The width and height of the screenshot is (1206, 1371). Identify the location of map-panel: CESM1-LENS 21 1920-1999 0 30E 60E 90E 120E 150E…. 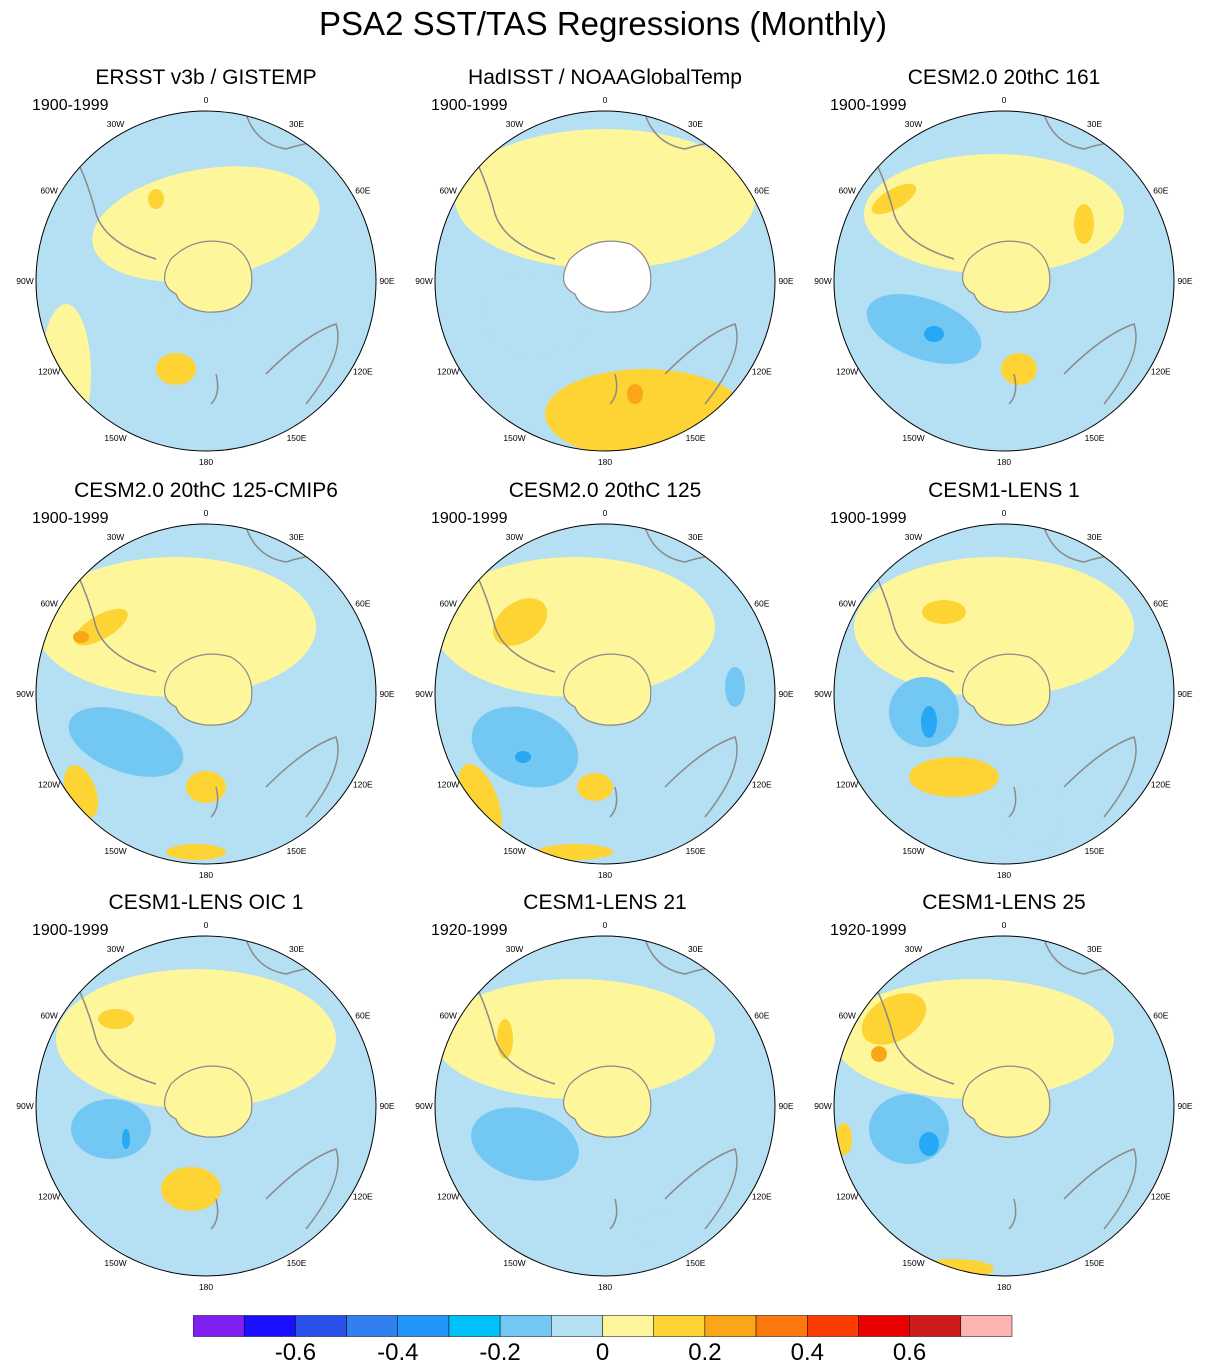
(605, 1094).